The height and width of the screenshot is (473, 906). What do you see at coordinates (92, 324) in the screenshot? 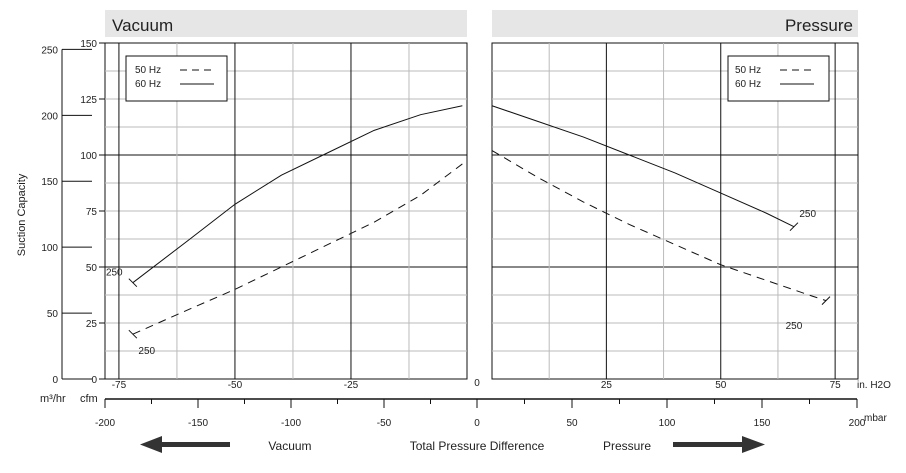
I see `cfm-tick-label: 25` at bounding box center [92, 324].